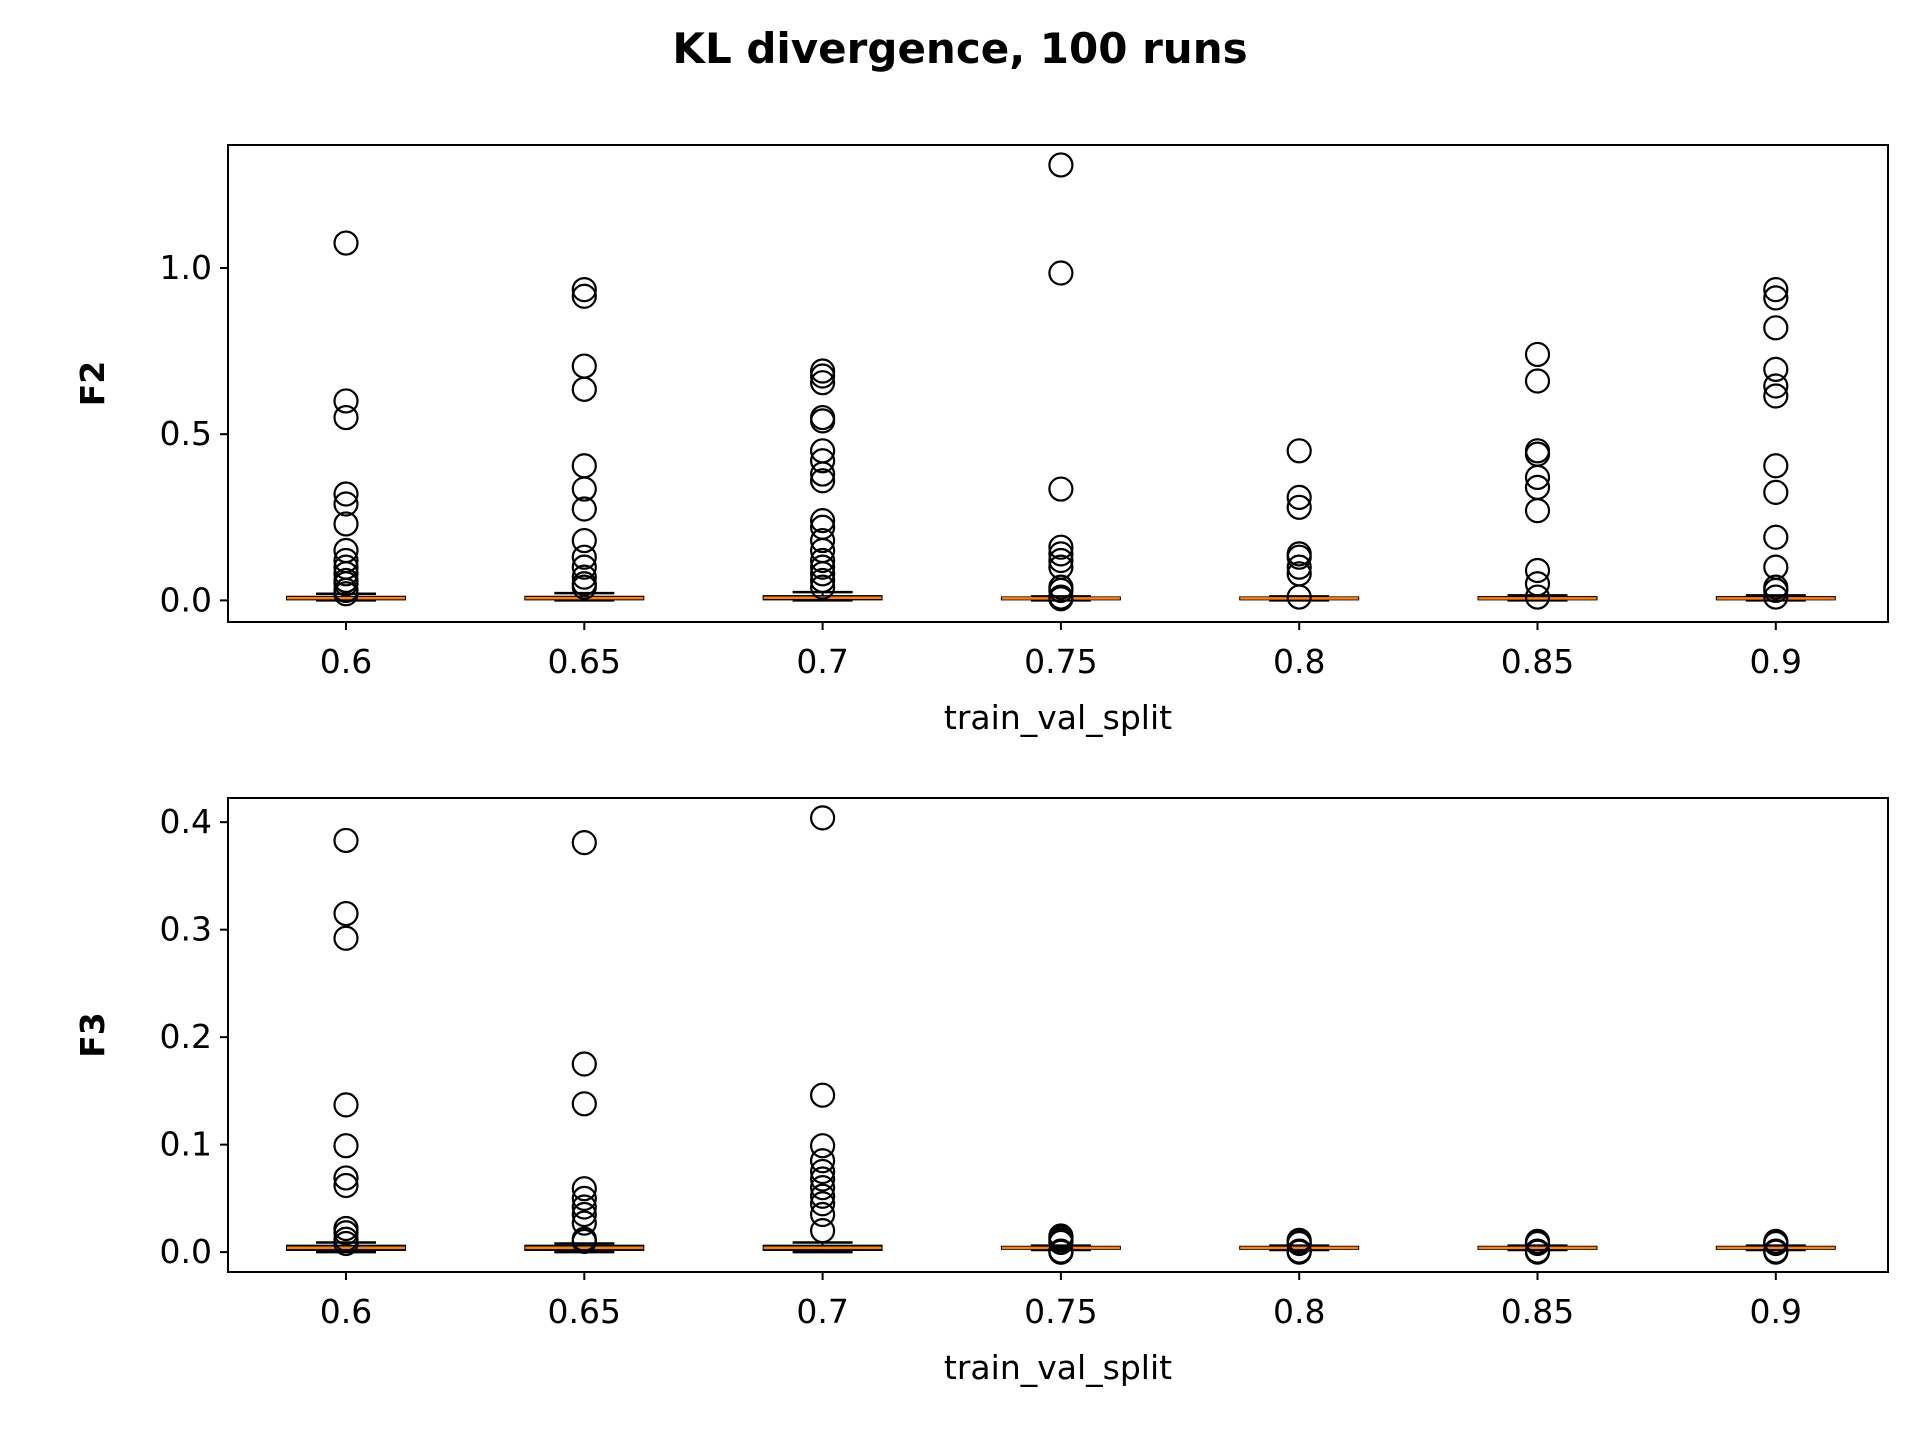  What do you see at coordinates (92, 384) in the screenshot?
I see `y-axis-label: F2` at bounding box center [92, 384].